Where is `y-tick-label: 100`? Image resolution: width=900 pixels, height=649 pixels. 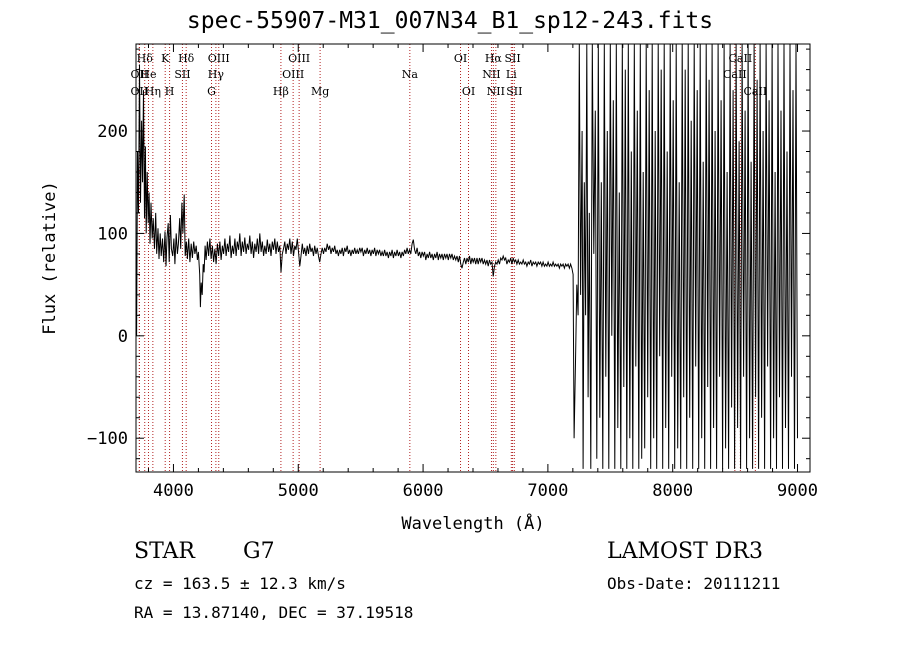 y-tick-label: 100 is located at coordinates (112, 234).